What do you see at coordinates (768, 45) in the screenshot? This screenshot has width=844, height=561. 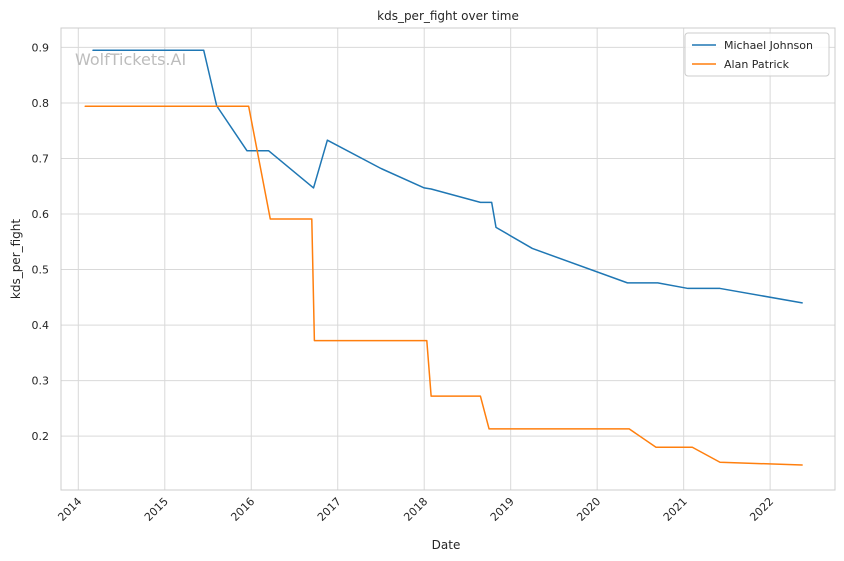 I see `legend-label-michael-johnson: Michael Johnson` at bounding box center [768, 45].